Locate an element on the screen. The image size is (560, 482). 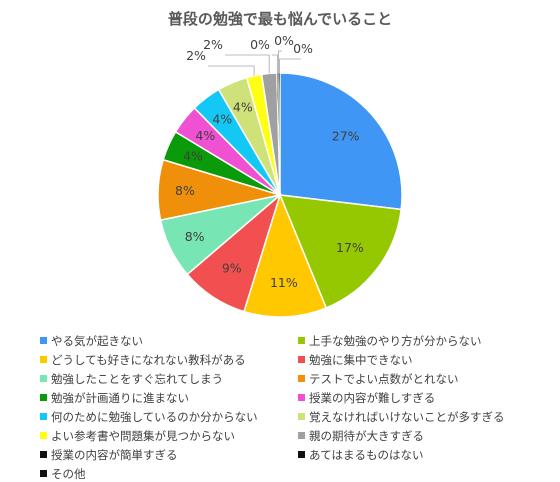
data-label: 17% is located at coordinates (350, 247).